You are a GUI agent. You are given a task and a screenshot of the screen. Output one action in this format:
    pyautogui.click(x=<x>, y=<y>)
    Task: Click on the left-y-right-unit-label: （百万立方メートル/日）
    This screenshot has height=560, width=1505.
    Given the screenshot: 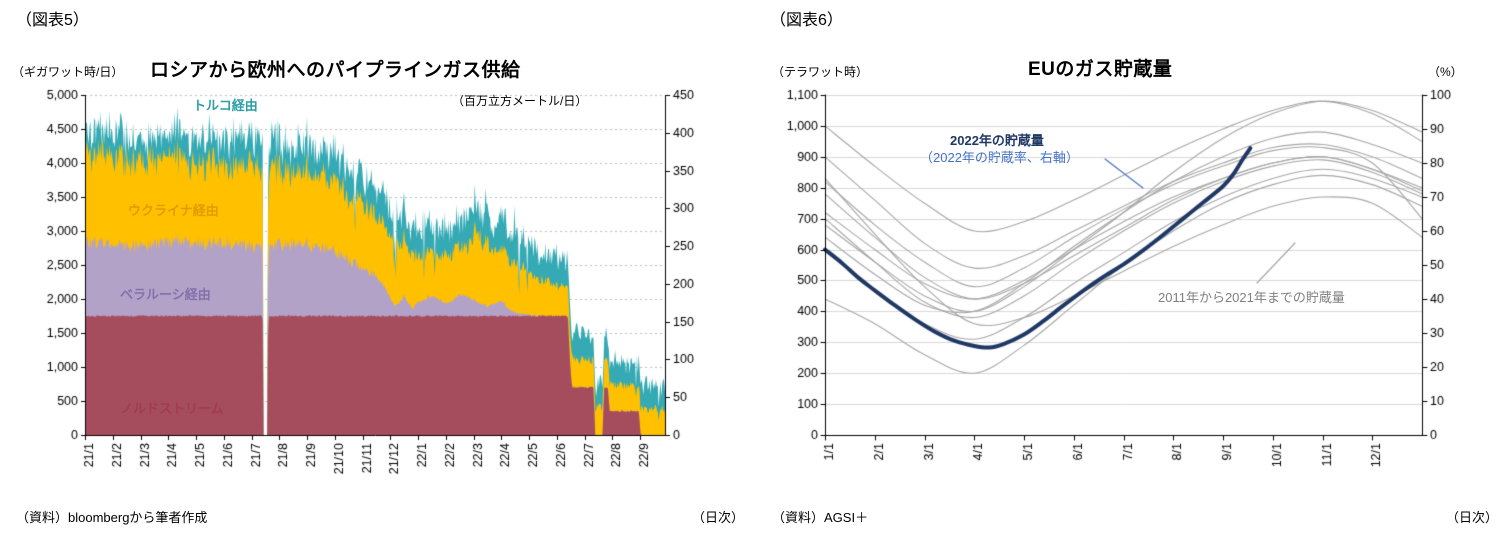 What is the action you would take?
    pyautogui.click(x=520, y=101)
    